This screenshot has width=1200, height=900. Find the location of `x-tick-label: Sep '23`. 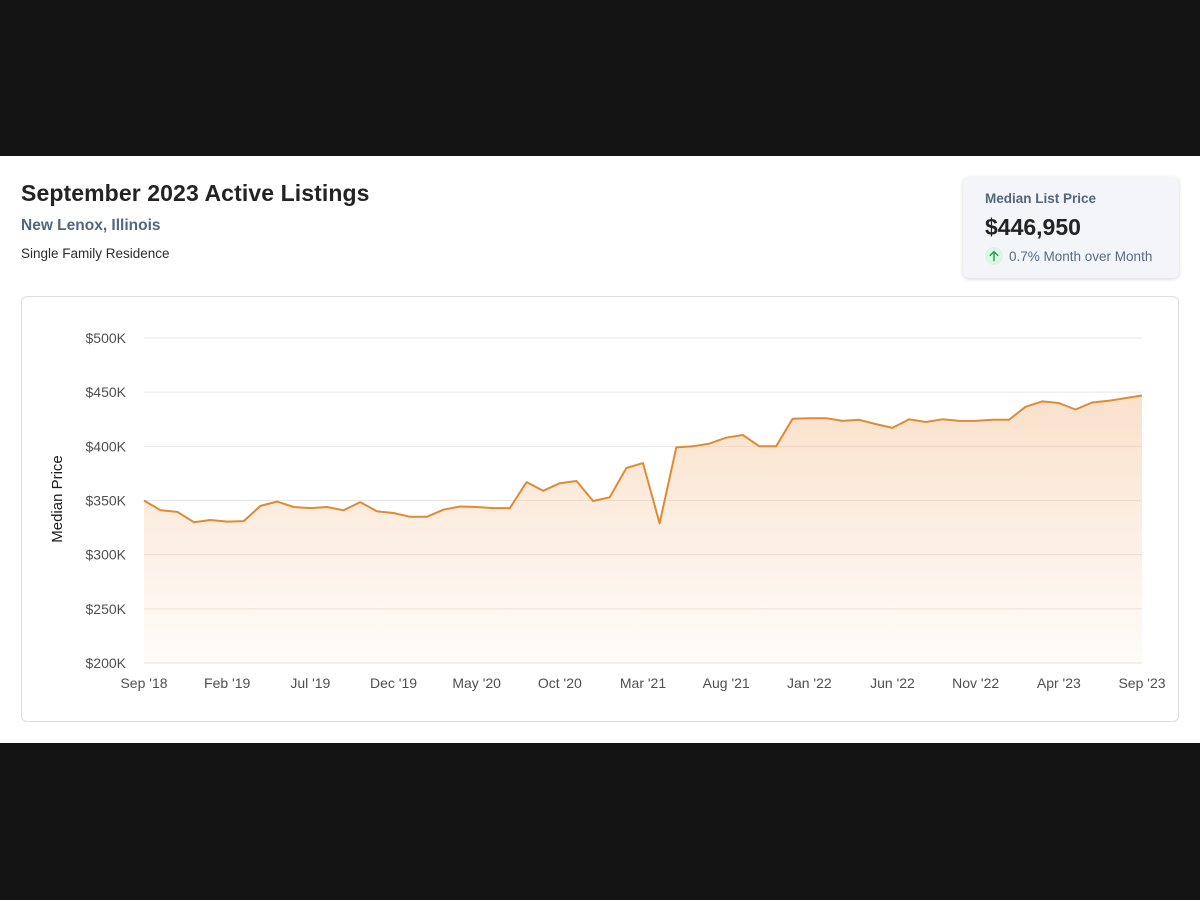

x-tick-label: Sep '23 is located at coordinates (1141, 683).